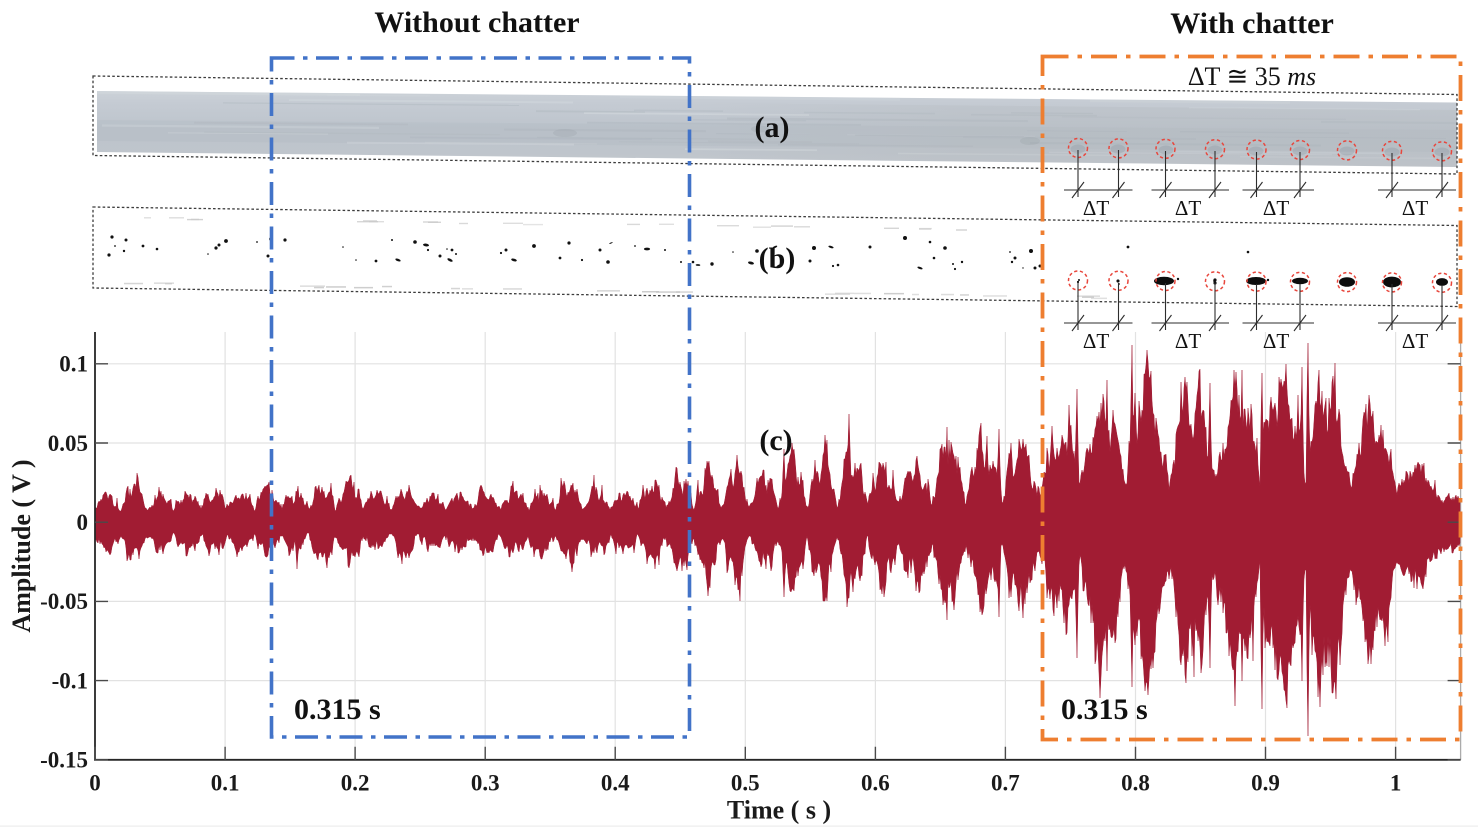  I want to click on svg-text: 0.8, so click(1135, 783).